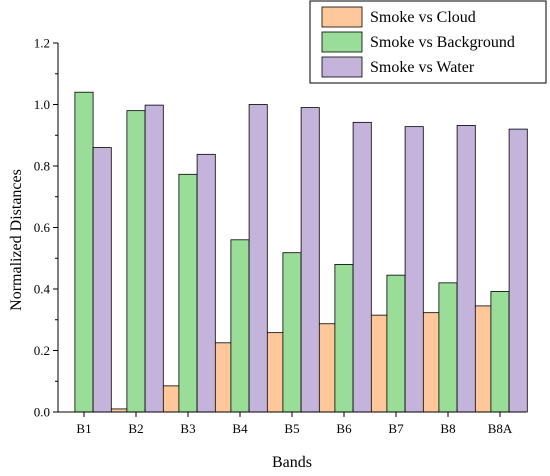 Image resolution: width=550 pixels, height=476 pixels. What do you see at coordinates (466, 269) in the screenshot?
I see `bar-smoke-vs-water-b8` at bounding box center [466, 269].